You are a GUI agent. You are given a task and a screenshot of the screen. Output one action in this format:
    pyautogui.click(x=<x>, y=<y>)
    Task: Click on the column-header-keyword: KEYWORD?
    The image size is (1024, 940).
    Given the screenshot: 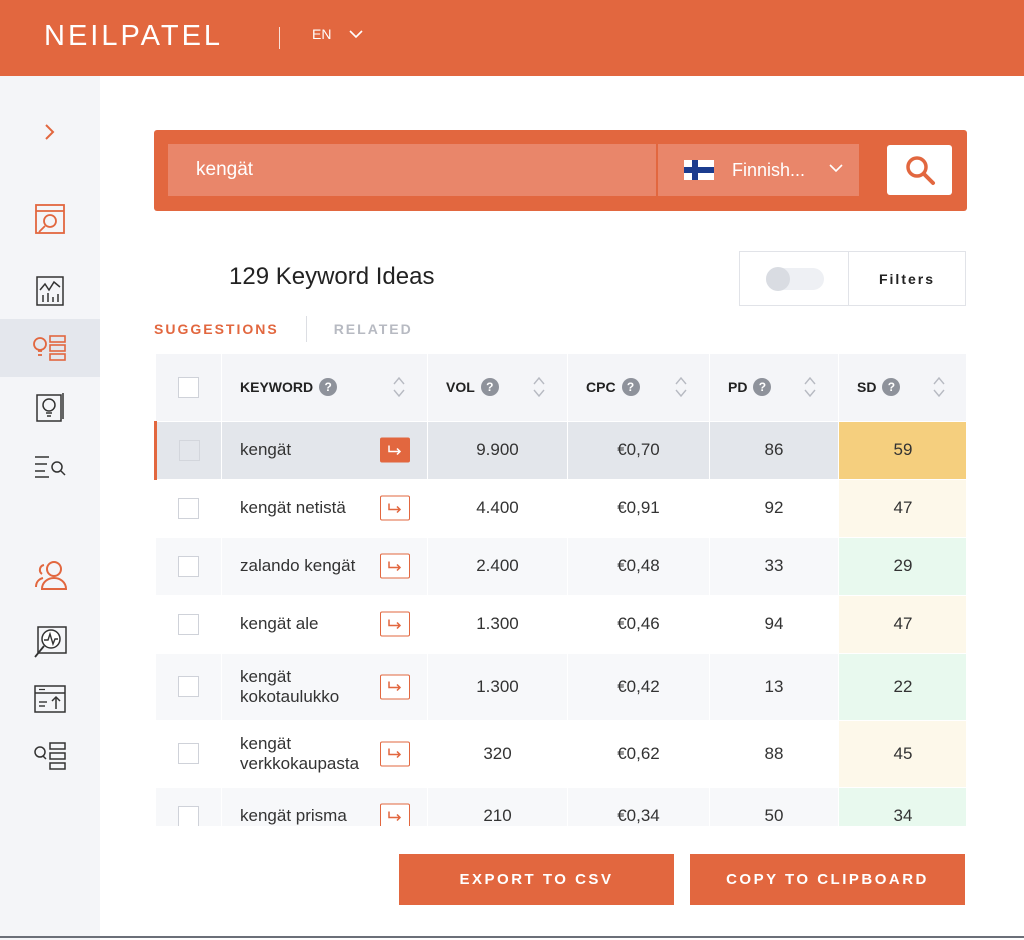 What is the action you would take?
    pyautogui.click(x=324, y=388)
    